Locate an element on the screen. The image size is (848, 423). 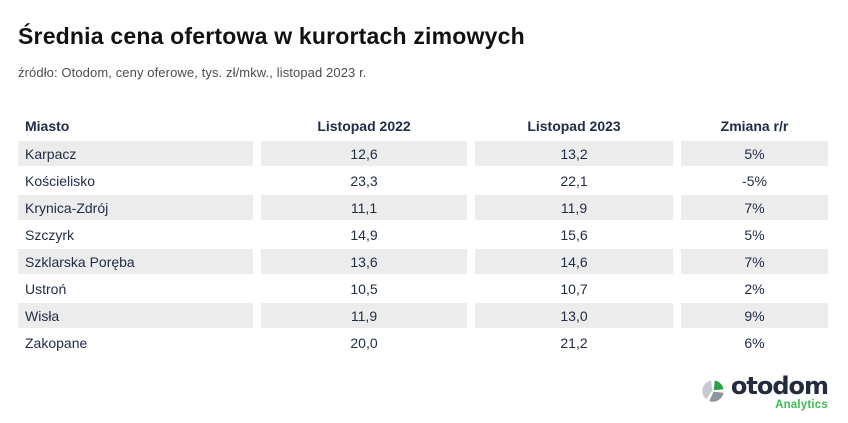
logo-text-block: otodom Analytics is located at coordinates (779, 392).